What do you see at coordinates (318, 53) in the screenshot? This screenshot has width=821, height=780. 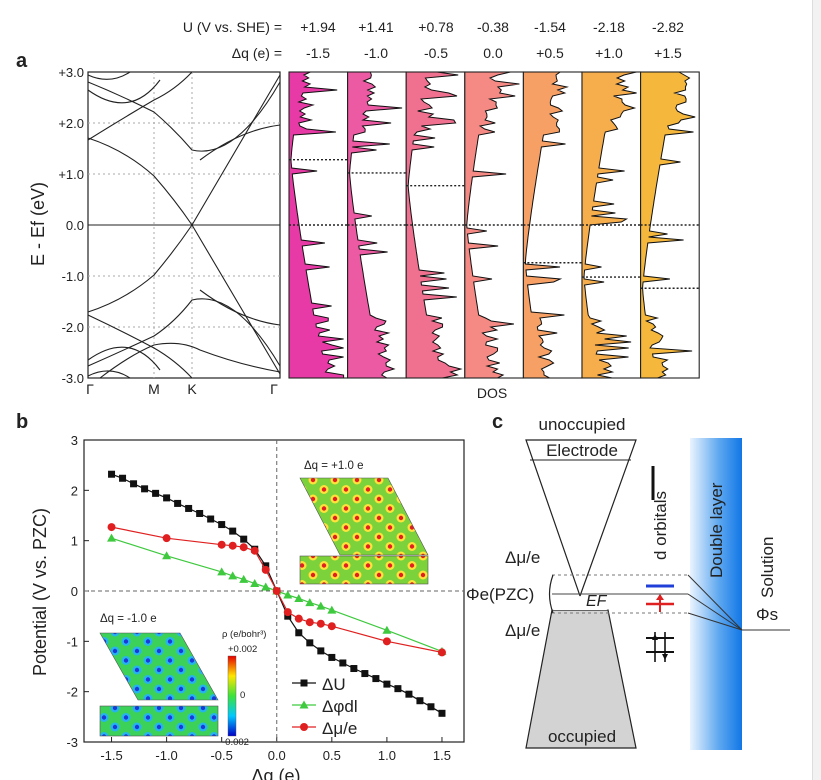 I see `dq-value: -1.5` at bounding box center [318, 53].